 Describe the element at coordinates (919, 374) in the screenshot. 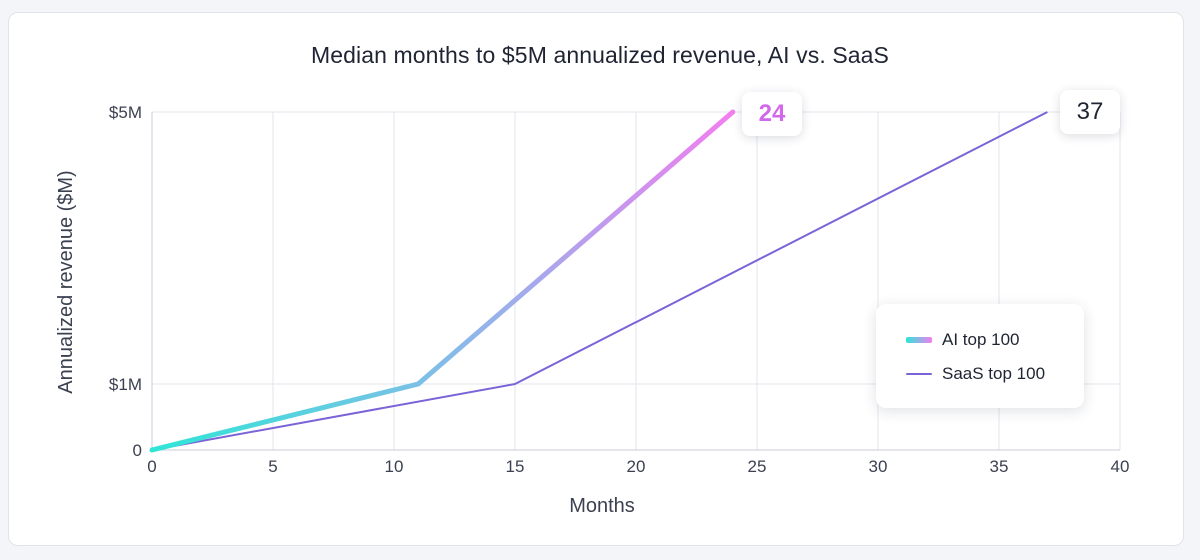

I see `legend-swatch-saas` at that location.